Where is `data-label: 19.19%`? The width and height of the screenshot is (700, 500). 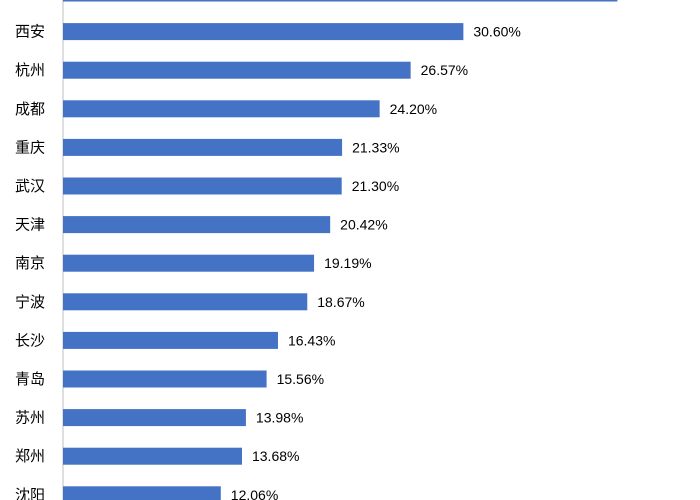 data-label: 19.19% is located at coordinates (347, 263).